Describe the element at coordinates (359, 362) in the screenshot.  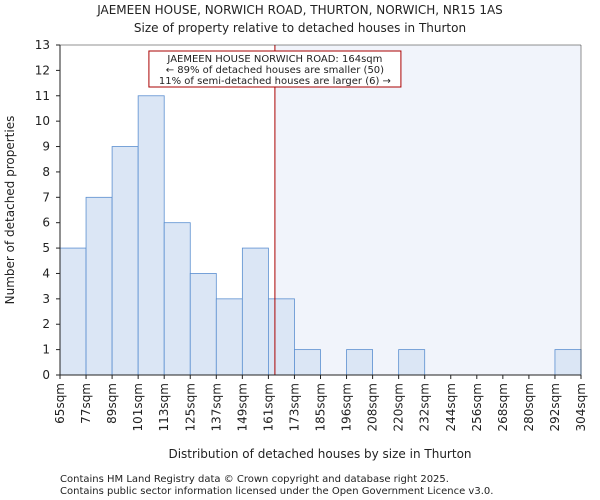
I see `bar-196sqm` at that location.